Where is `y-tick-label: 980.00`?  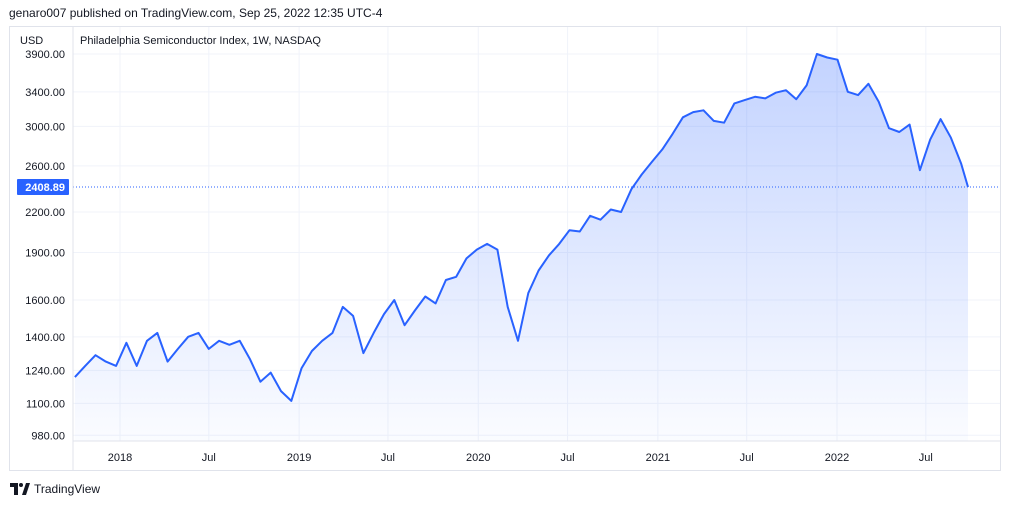 y-tick-label: 980.00 is located at coordinates (48, 436).